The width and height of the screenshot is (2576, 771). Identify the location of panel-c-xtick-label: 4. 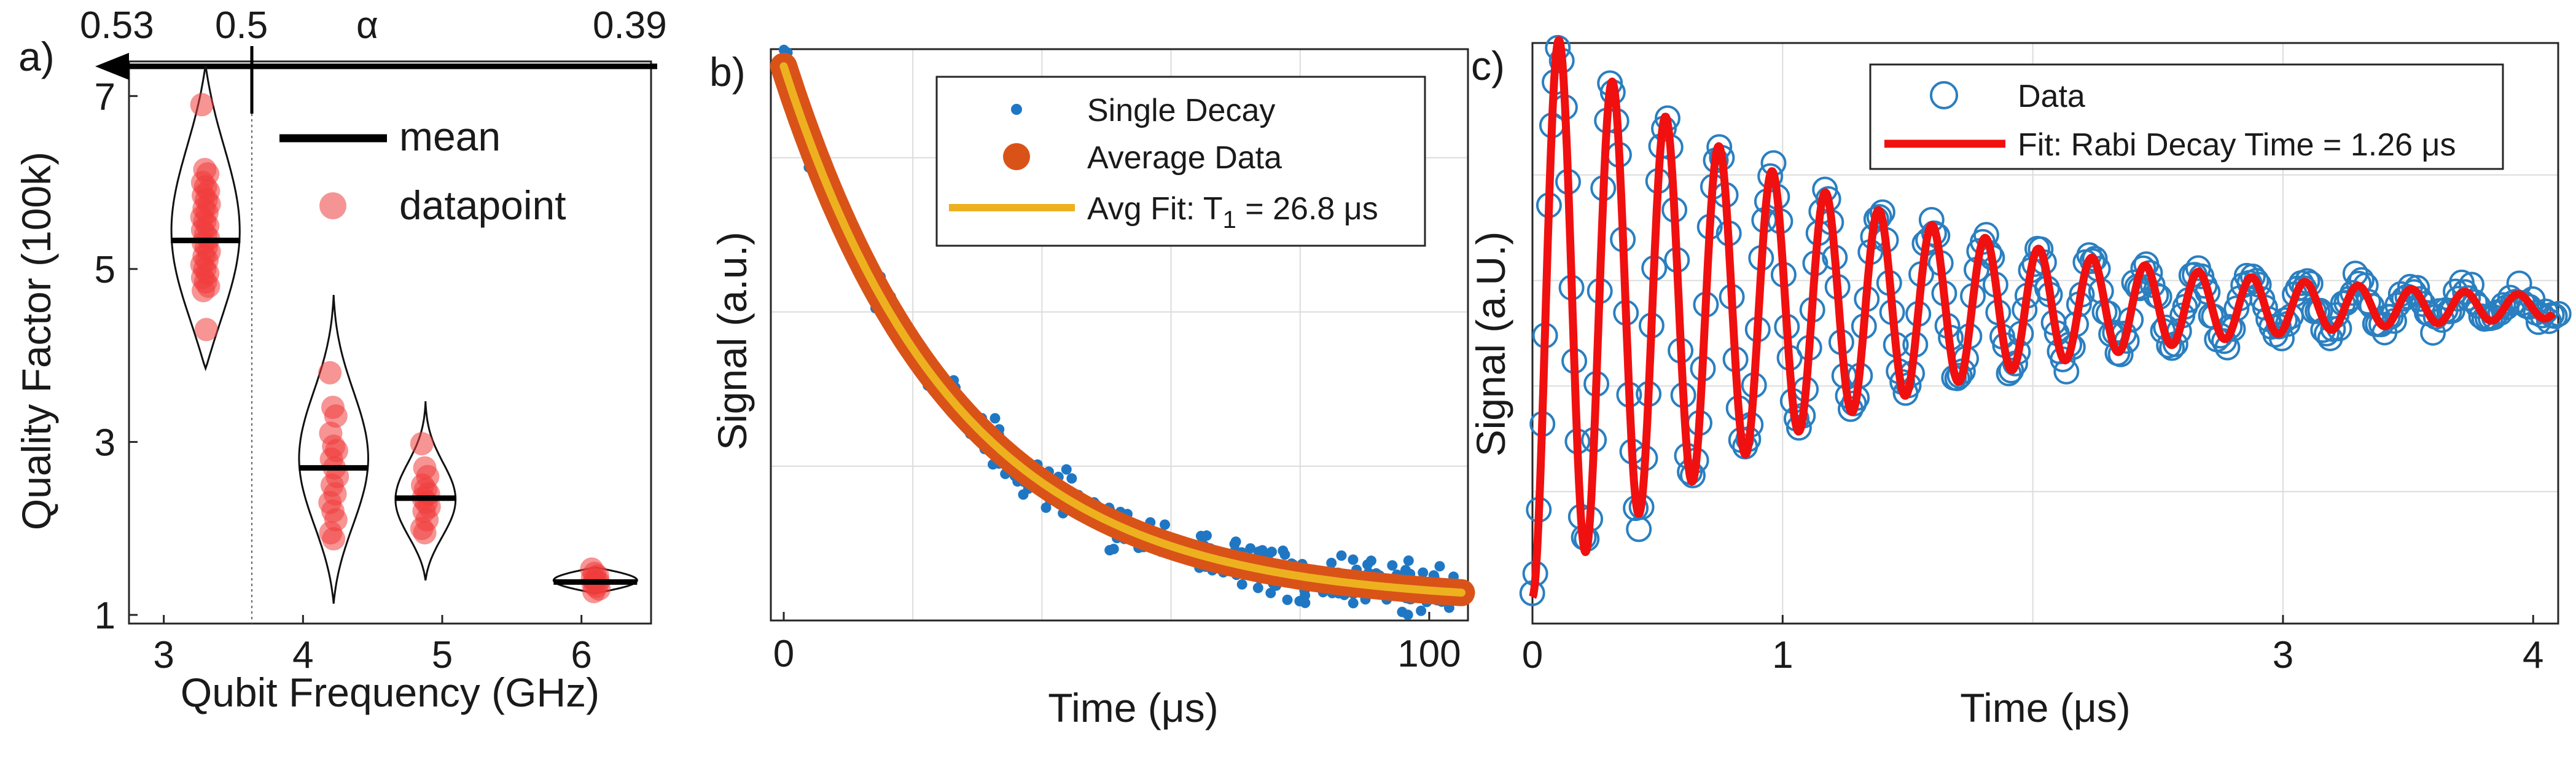
(2533, 655).